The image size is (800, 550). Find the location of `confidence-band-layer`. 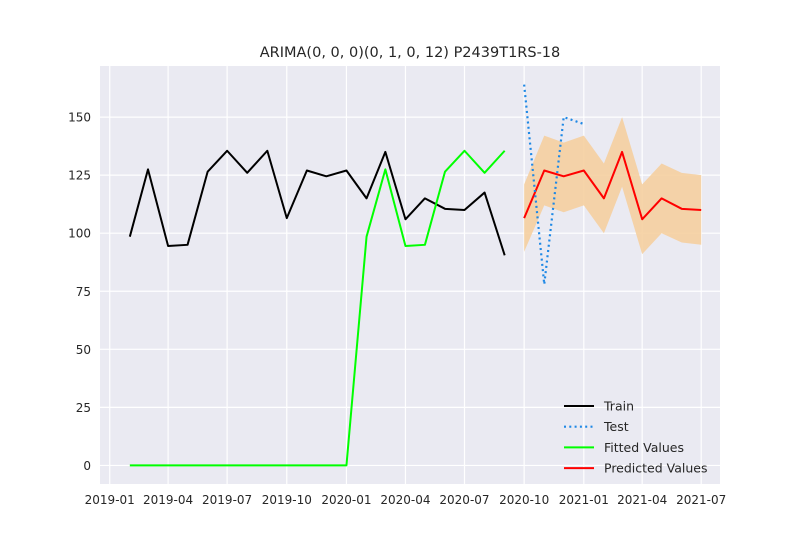

confidence-band-layer is located at coordinates (613, 186).